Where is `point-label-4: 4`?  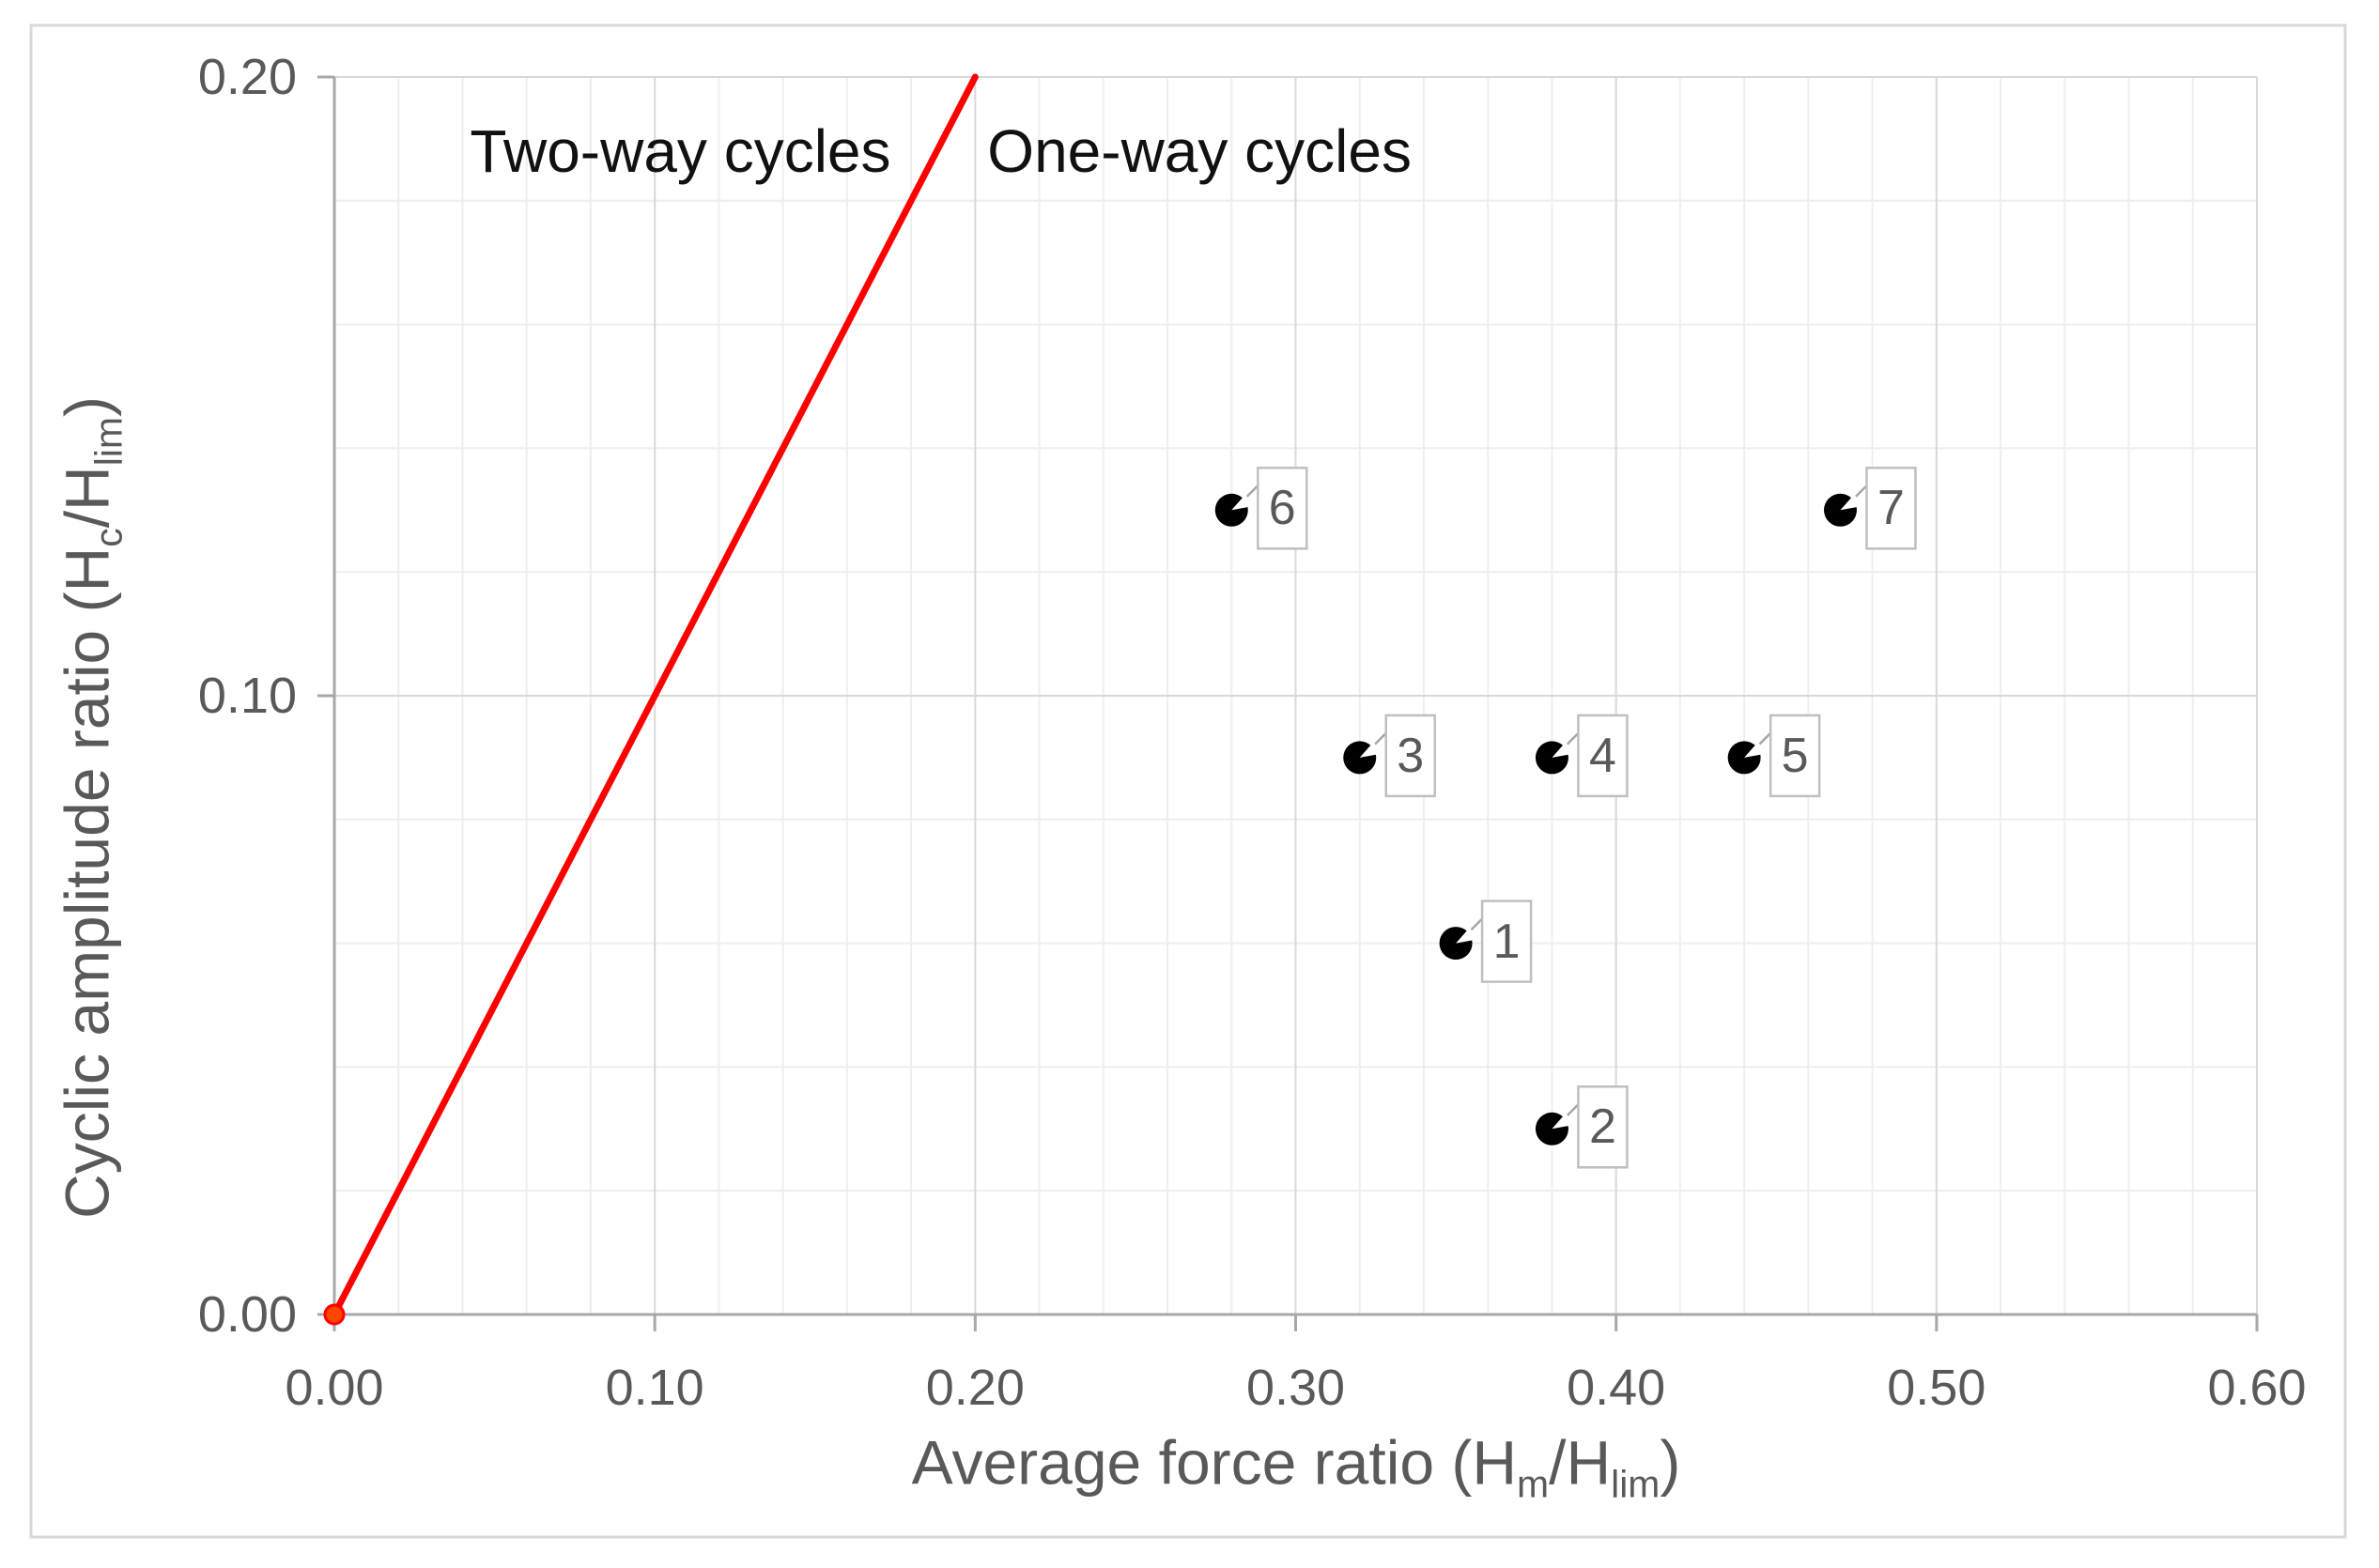 point-label-4: 4 is located at coordinates (1602, 756).